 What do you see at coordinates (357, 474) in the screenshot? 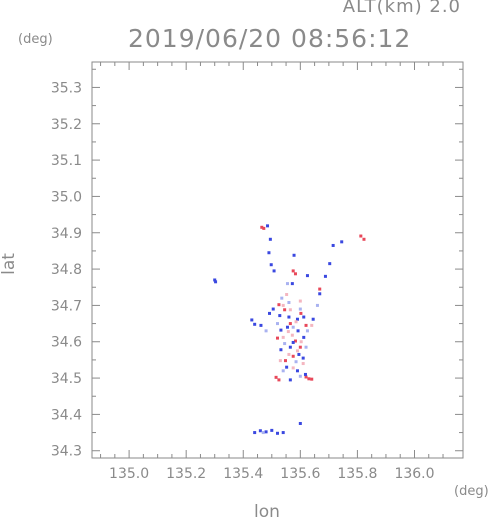
I see `x-tick-label: 135.8` at bounding box center [357, 474].